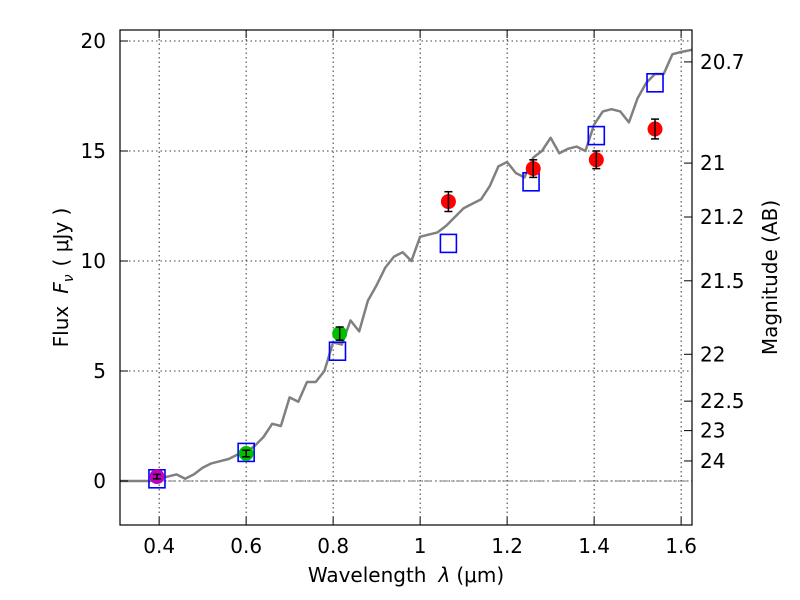 Image resolution: width=800 pixels, height=600 pixels. What do you see at coordinates (420, 546) in the screenshot?
I see `x-tick-label: 1` at bounding box center [420, 546].